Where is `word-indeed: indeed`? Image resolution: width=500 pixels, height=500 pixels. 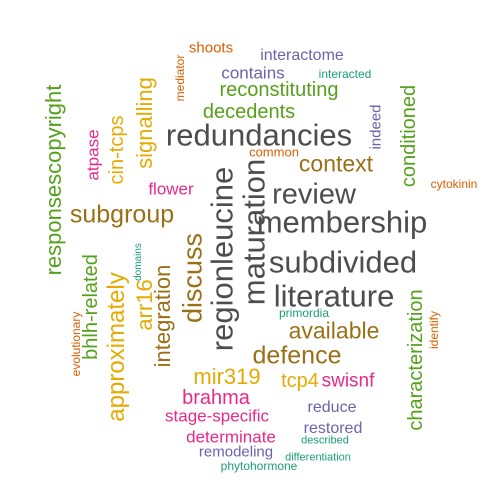 word-indeed: indeed is located at coordinates (376, 127).